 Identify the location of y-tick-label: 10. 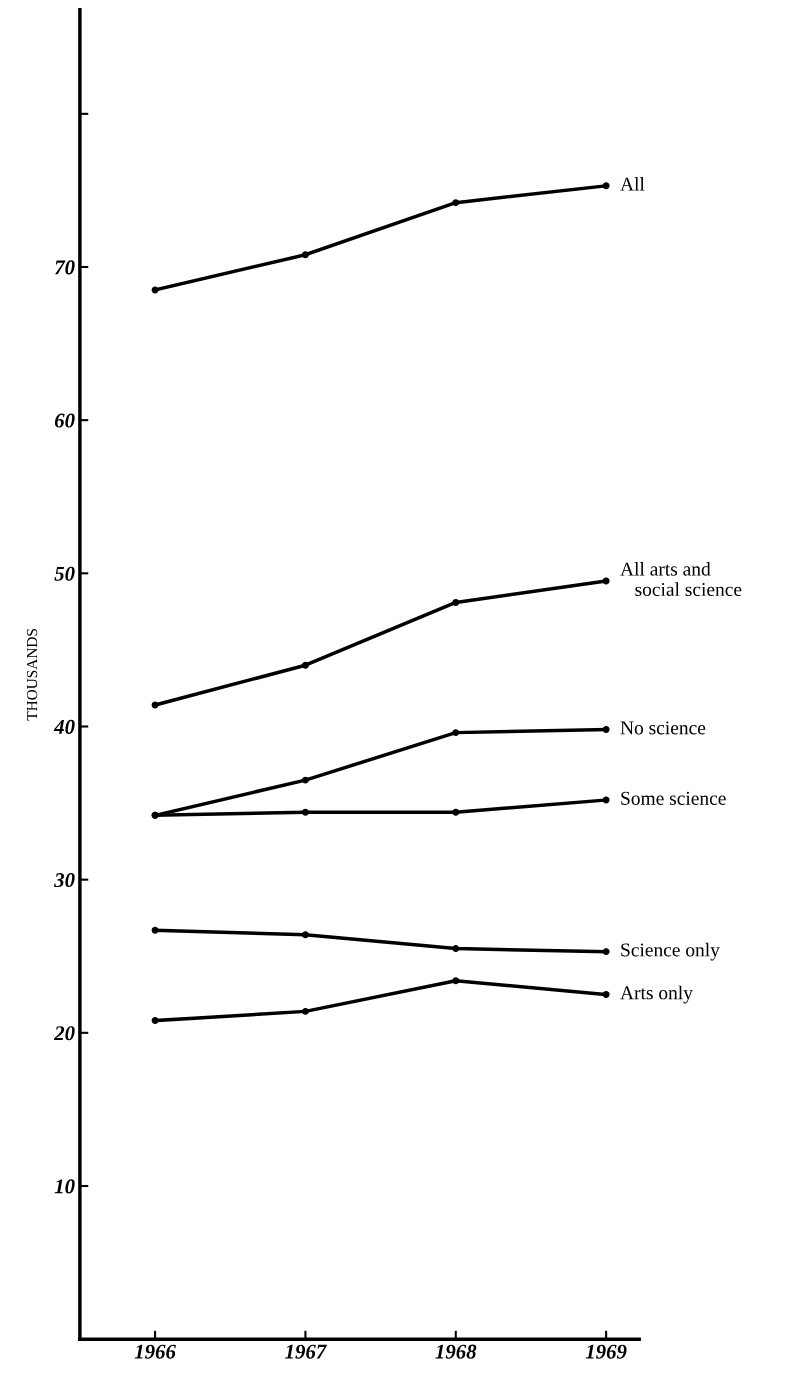
(64, 1186).